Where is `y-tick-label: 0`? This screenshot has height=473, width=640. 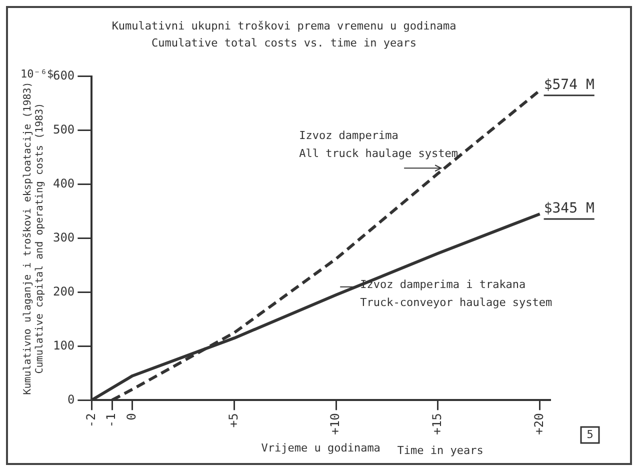 y-tick-label: 0 is located at coordinates (71, 399).